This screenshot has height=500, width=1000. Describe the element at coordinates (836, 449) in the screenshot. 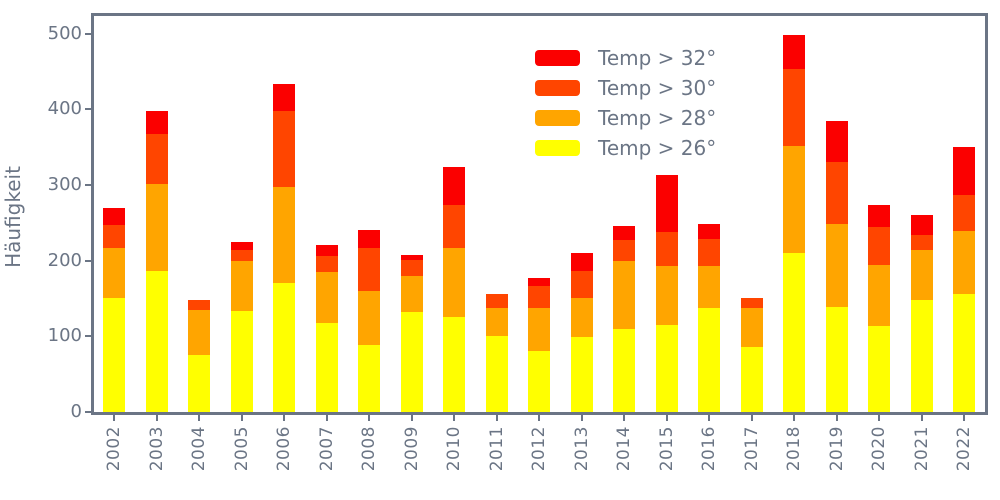

I see `x-tick-label: 2019` at that location.